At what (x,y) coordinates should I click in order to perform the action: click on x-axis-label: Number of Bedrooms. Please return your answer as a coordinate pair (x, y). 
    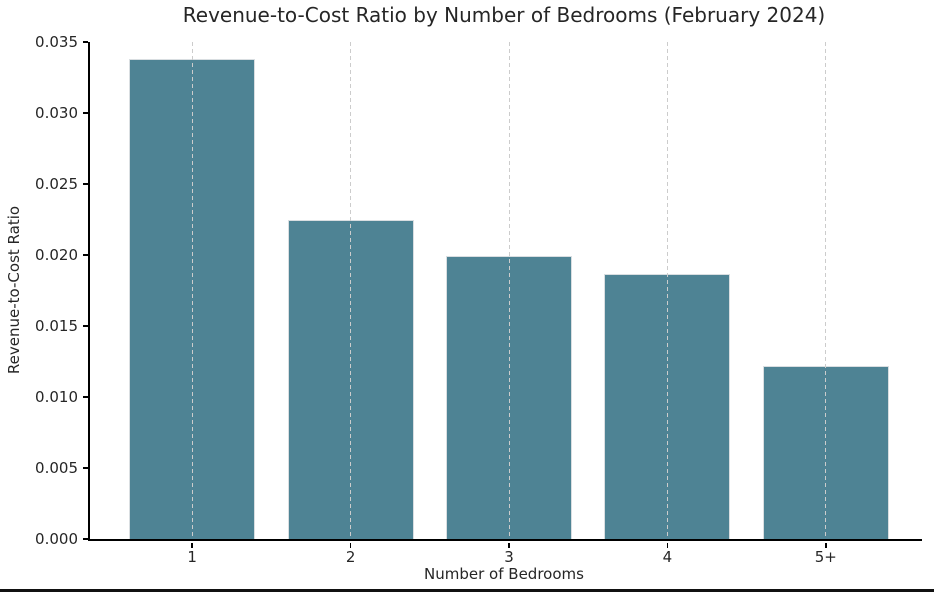
    Looking at the image, I should click on (504, 574).